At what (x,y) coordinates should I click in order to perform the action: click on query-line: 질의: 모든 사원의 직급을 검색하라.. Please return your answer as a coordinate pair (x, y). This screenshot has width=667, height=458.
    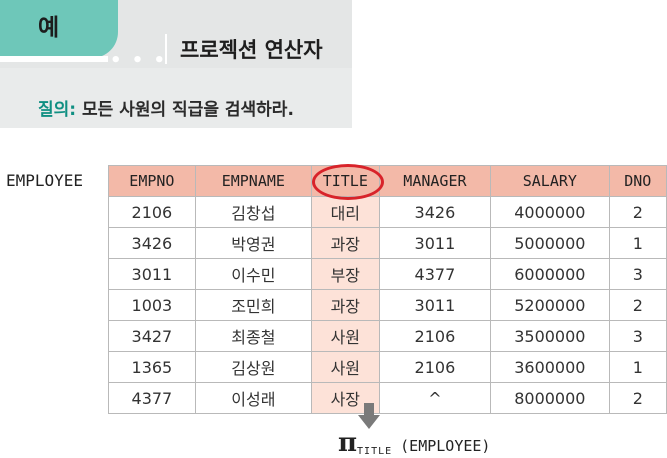
    Looking at the image, I should click on (166, 107).